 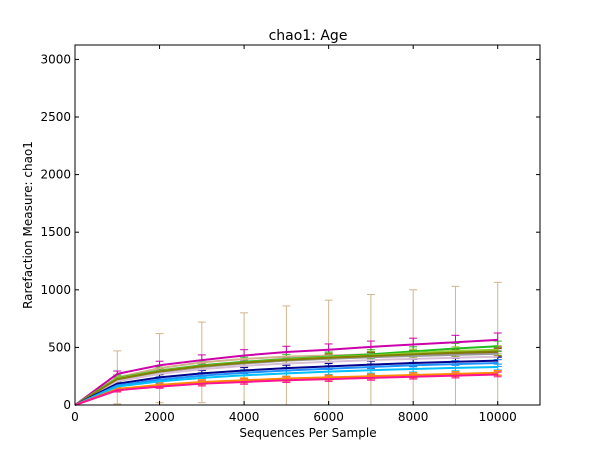 What do you see at coordinates (308, 36) in the screenshot?
I see `chart-title: chao1: Age` at bounding box center [308, 36].